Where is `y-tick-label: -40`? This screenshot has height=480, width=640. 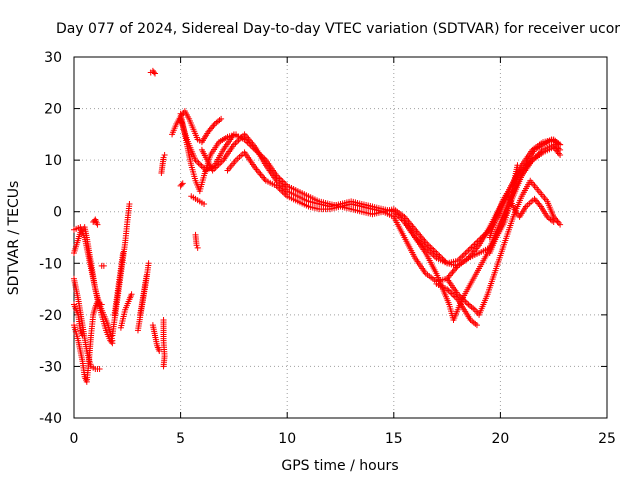 y-tick-label: -40 is located at coordinates (50, 419).